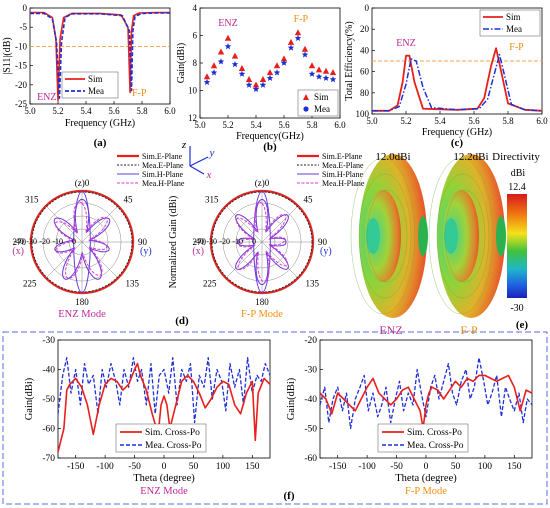 The width and height of the screenshot is (550, 508). Describe the element at coordinates (74, 241) in the screenshot. I see `radial-tick-label: 0` at that location.